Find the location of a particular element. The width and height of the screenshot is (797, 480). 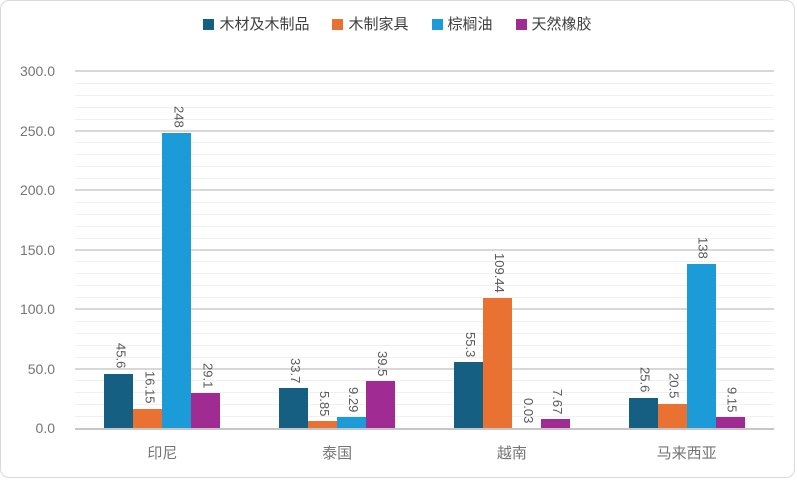

legend-item: 木制家具 is located at coordinates (370, 24).